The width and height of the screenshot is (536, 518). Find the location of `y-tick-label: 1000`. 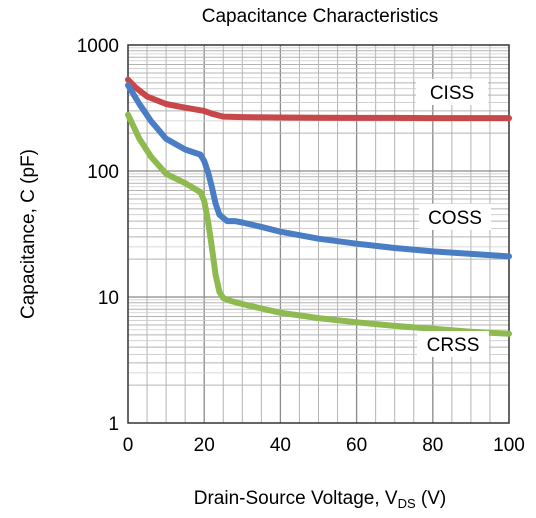

y-tick-label: 1000 is located at coordinates (98, 46).